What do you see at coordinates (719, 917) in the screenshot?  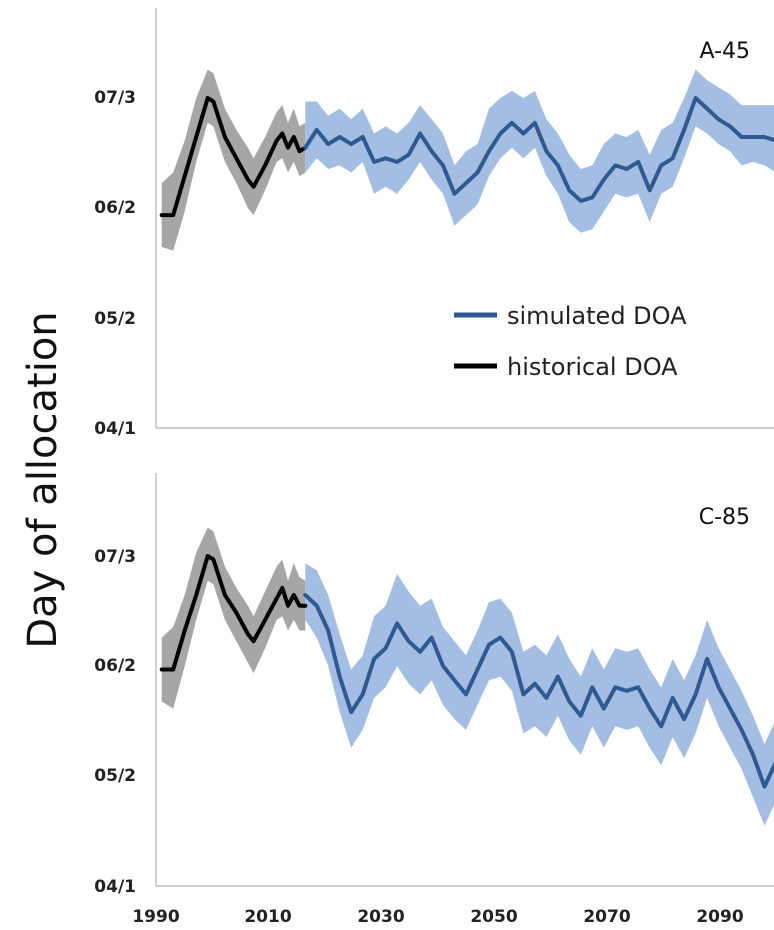 I see `x-tick-label: 2090` at bounding box center [719, 917].